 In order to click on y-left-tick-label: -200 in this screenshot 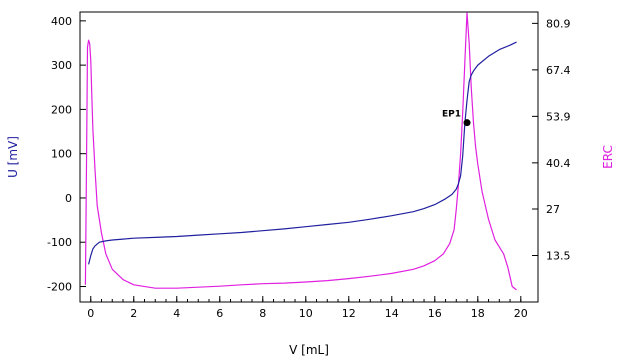, I will do `click(59, 287)`.